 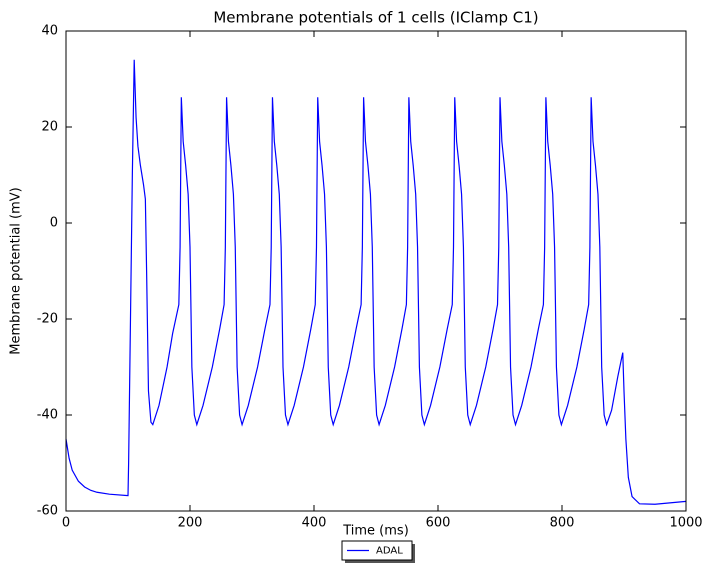 I want to click on y-tick-label: 0, so click(x=54, y=223).